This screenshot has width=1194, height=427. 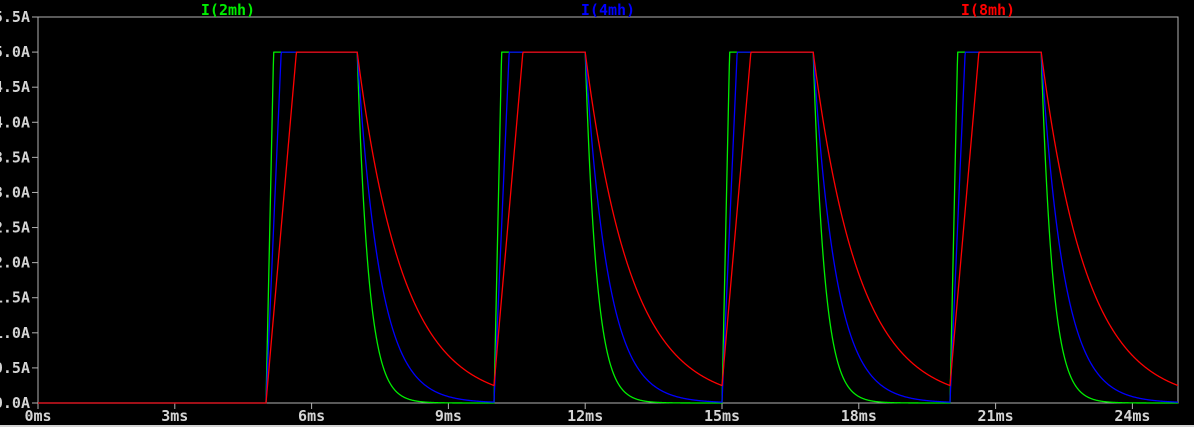 What do you see at coordinates (1132, 416) in the screenshot?
I see `x-axis-label: 24ms` at bounding box center [1132, 416].